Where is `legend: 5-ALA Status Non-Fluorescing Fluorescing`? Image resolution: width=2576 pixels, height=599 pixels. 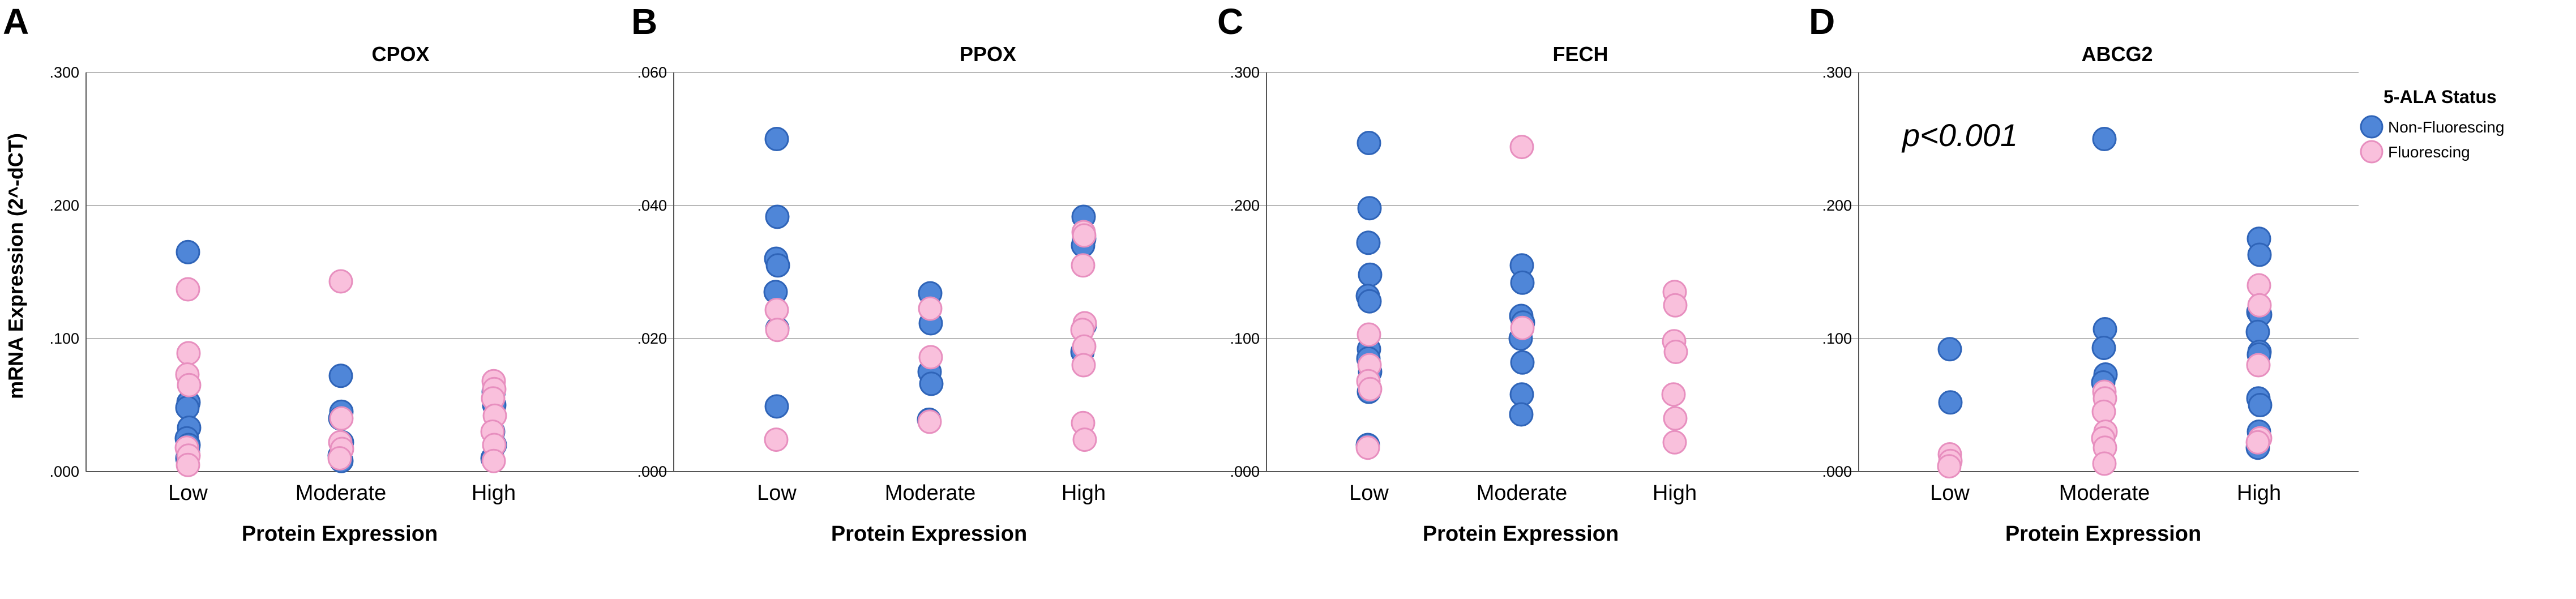 legend: 5-ALA Status Non-Fluorescing Fluorescing is located at coordinates (2432, 125).